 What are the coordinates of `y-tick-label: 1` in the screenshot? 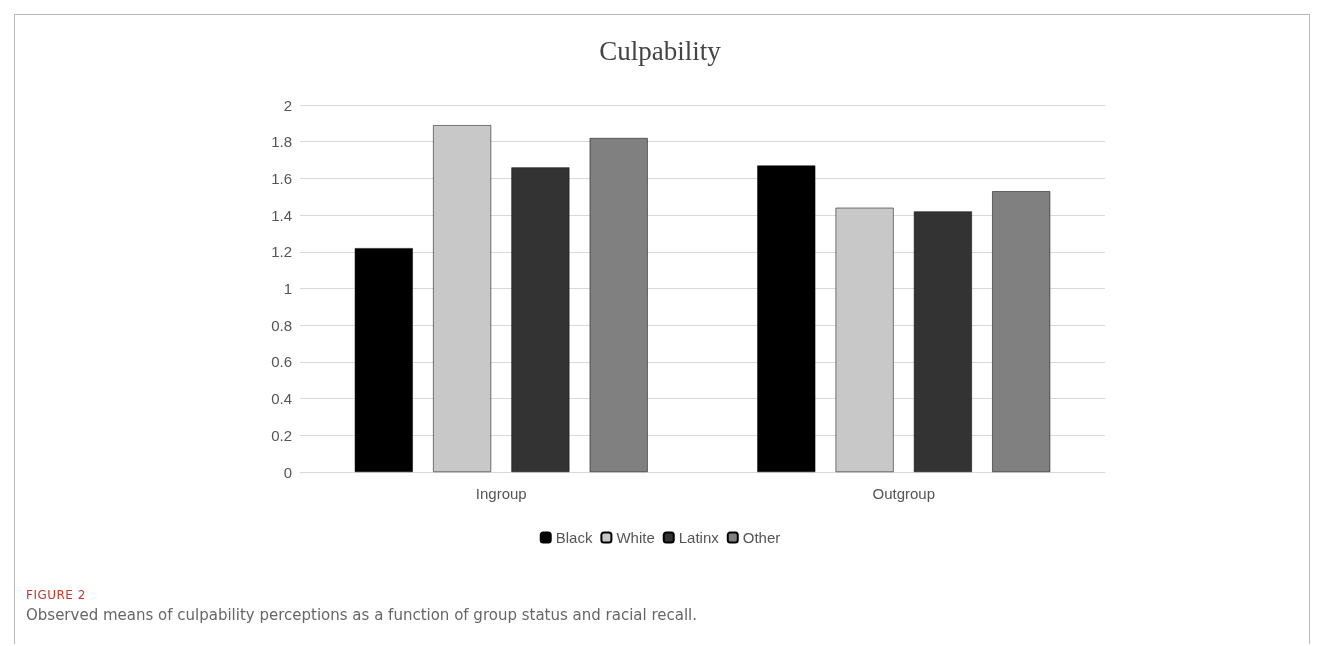 It's located at (287, 288).